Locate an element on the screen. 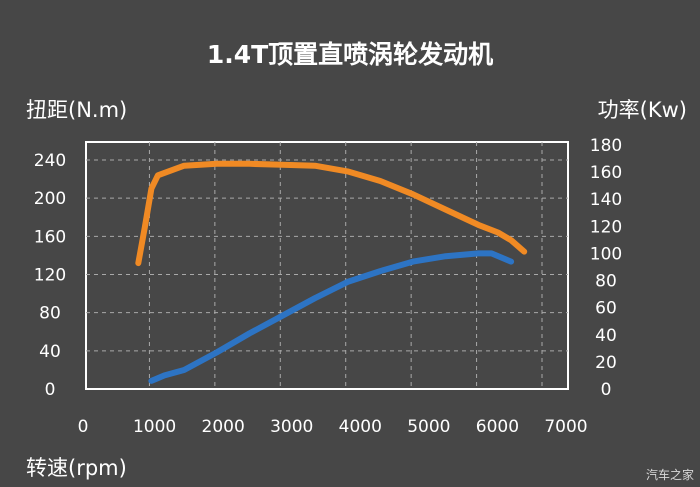  y-right-tick-label: 100 is located at coordinates (606, 254).